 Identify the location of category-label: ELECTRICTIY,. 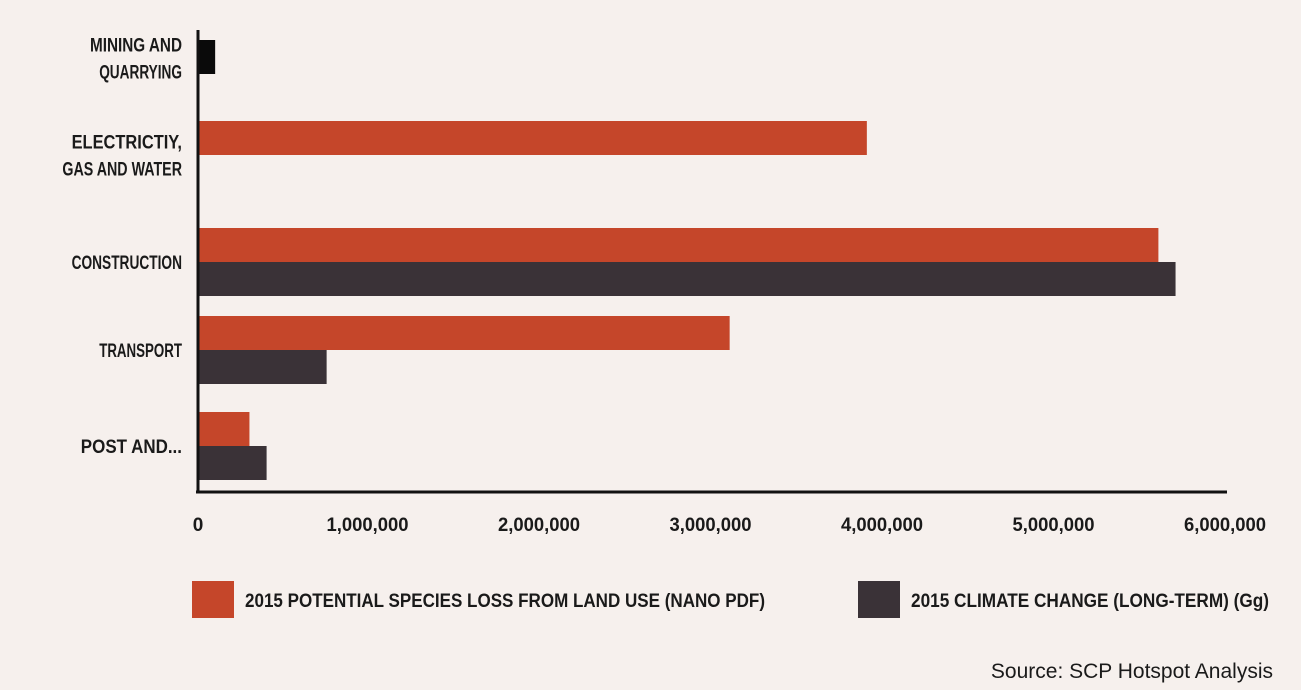
(127, 143).